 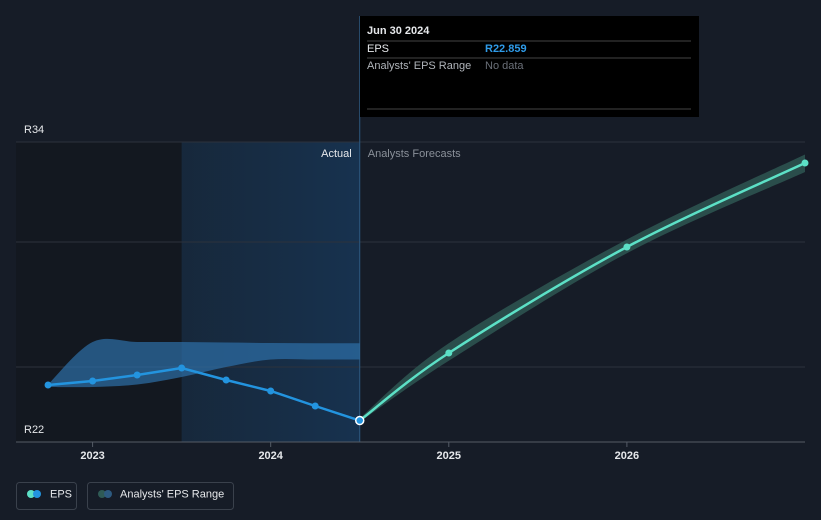 I want to click on highlight-region, so click(x=270, y=292).